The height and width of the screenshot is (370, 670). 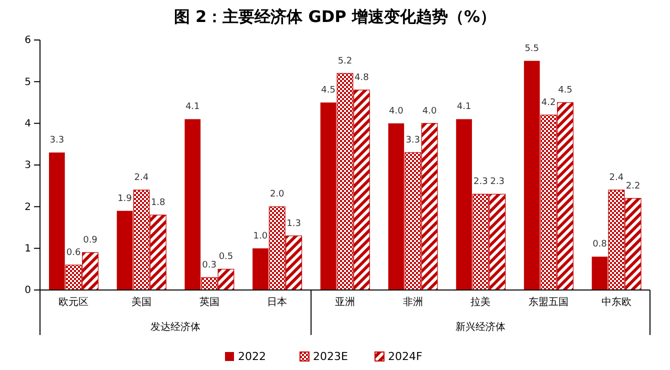 I want to click on legend-label: 2022, so click(x=252, y=356).